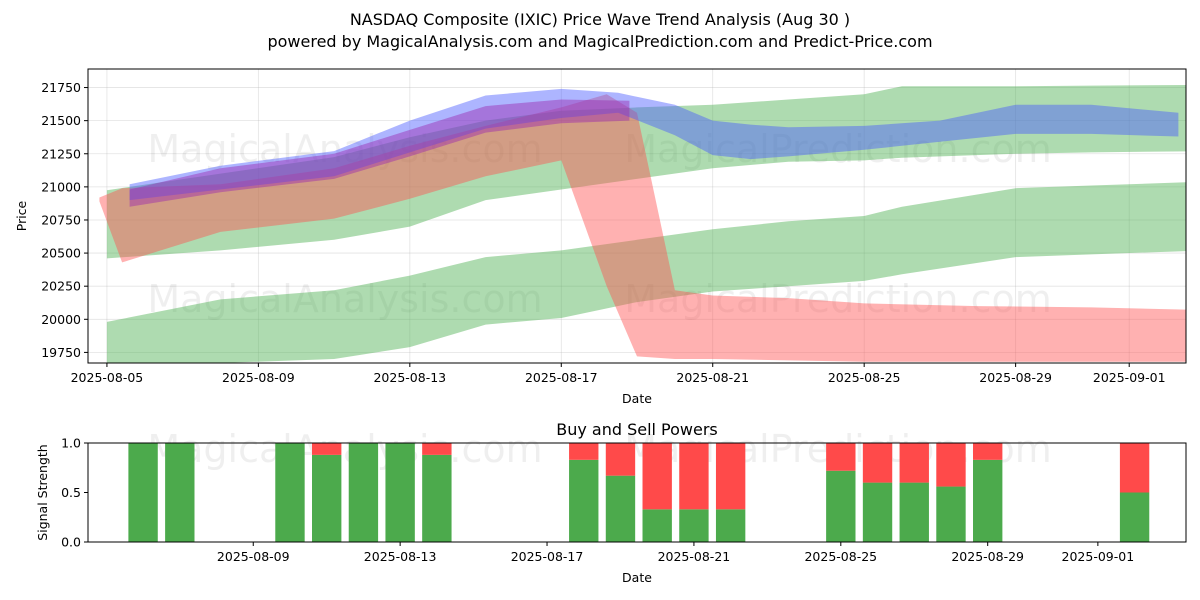 Image resolution: width=1200 pixels, height=600 pixels. What do you see at coordinates (61, 153) in the screenshot?
I see `y-tick-label: 21250` at bounding box center [61, 153].